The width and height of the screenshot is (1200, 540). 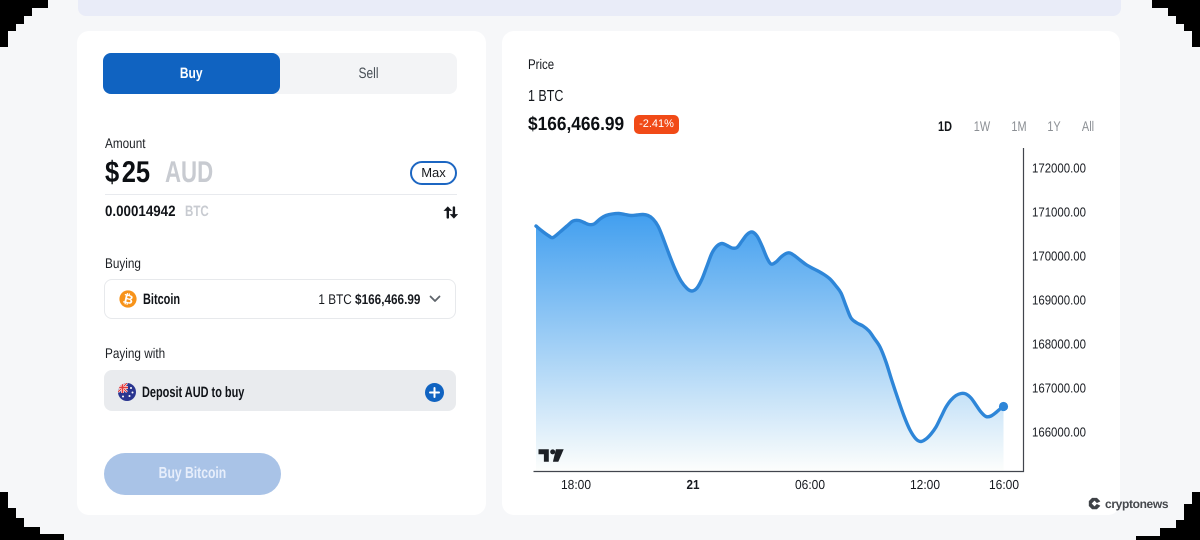 What do you see at coordinates (1059, 212) in the screenshot?
I see `svg-text: 171000.00` at bounding box center [1059, 212].